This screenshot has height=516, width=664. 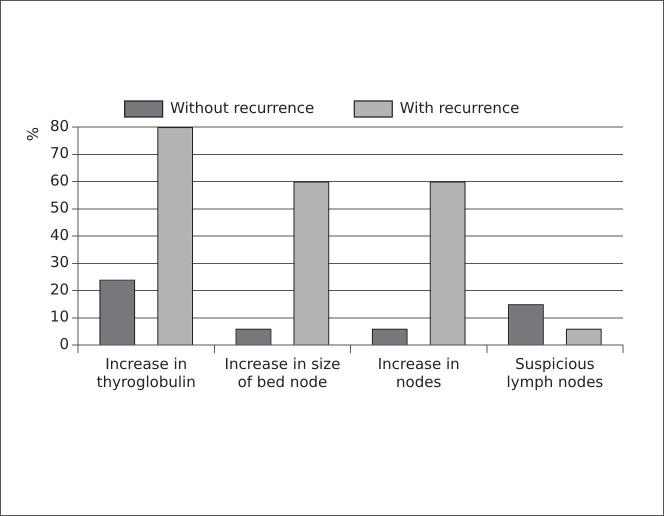 What do you see at coordinates (60, 235) in the screenshot?
I see `y-tick-label: 40` at bounding box center [60, 235].